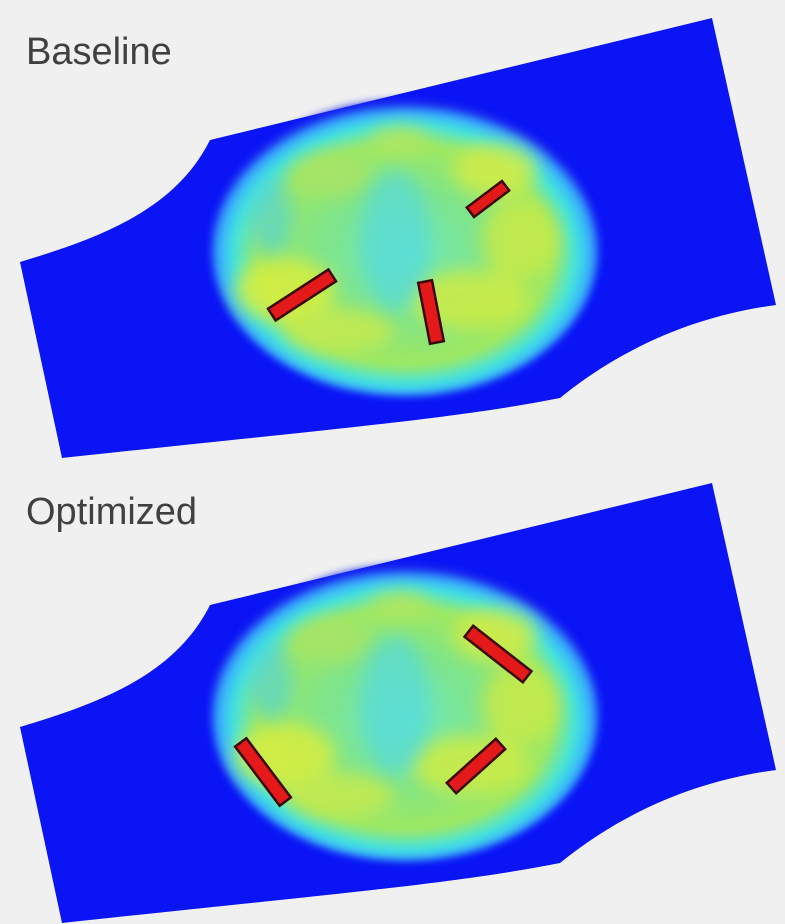  Describe the element at coordinates (111, 512) in the screenshot. I see `panel-label: Optimized` at that location.